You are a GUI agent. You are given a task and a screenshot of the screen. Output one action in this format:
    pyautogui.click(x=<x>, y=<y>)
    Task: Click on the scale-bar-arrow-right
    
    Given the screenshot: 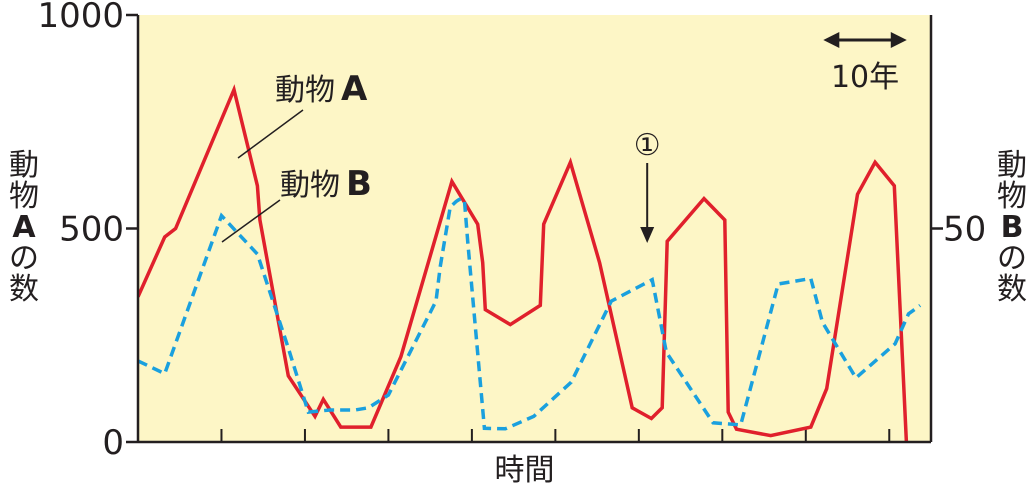 What is the action you would take?
    pyautogui.click(x=898, y=40)
    